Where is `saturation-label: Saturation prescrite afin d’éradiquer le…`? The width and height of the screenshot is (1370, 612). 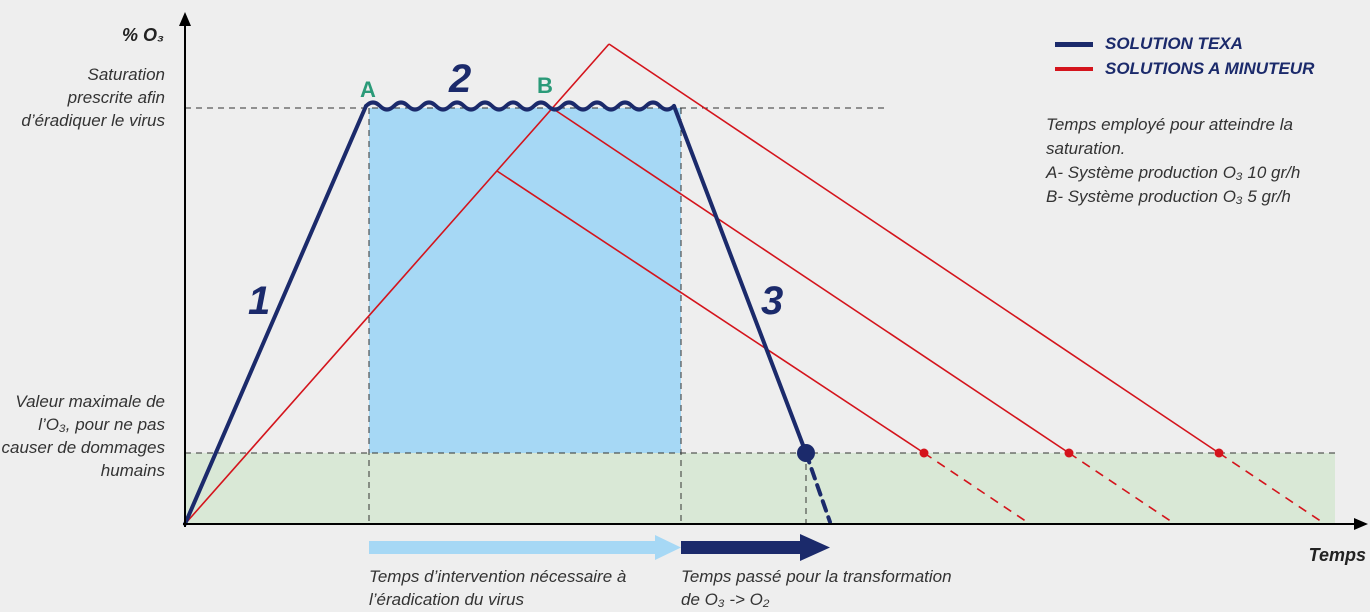 saturation-label: Saturation prescrite afin d’éradiquer le… is located at coordinates (93, 97).